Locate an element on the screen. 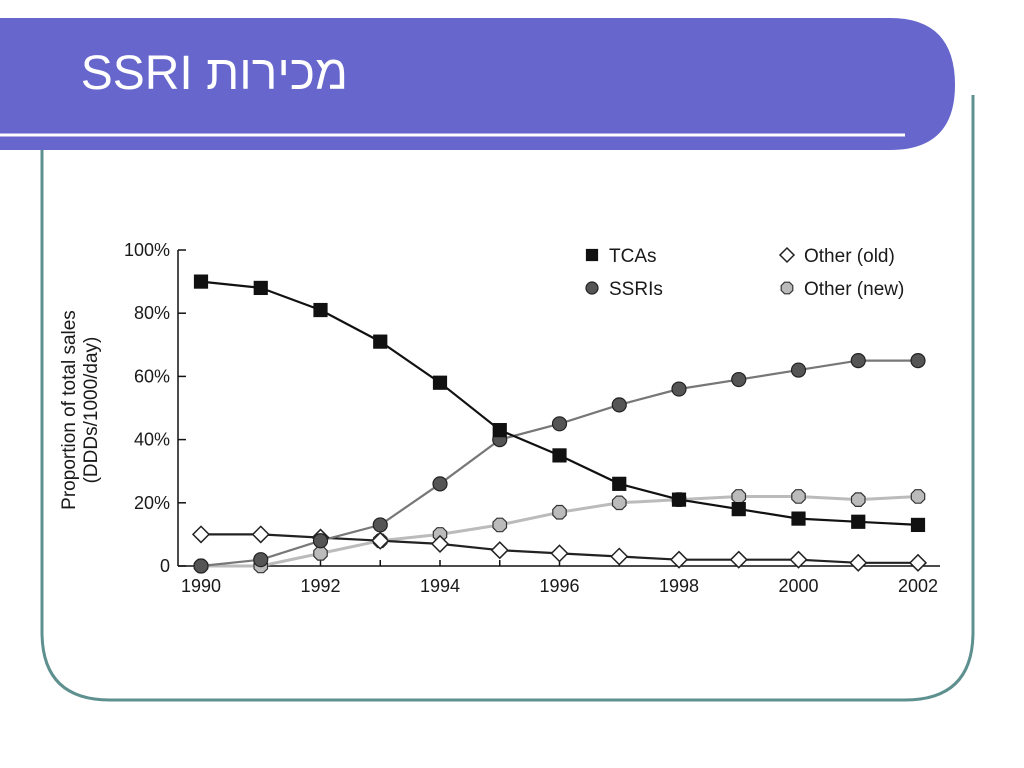 Image resolution: width=1024 pixels, height=768 pixels. legend-marker-tcas is located at coordinates (592, 255).